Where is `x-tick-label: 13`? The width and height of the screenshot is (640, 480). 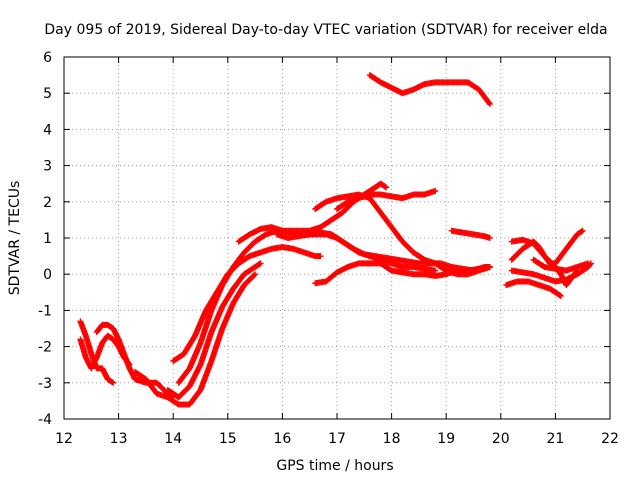
x-tick-label: 13 is located at coordinates (119, 439).